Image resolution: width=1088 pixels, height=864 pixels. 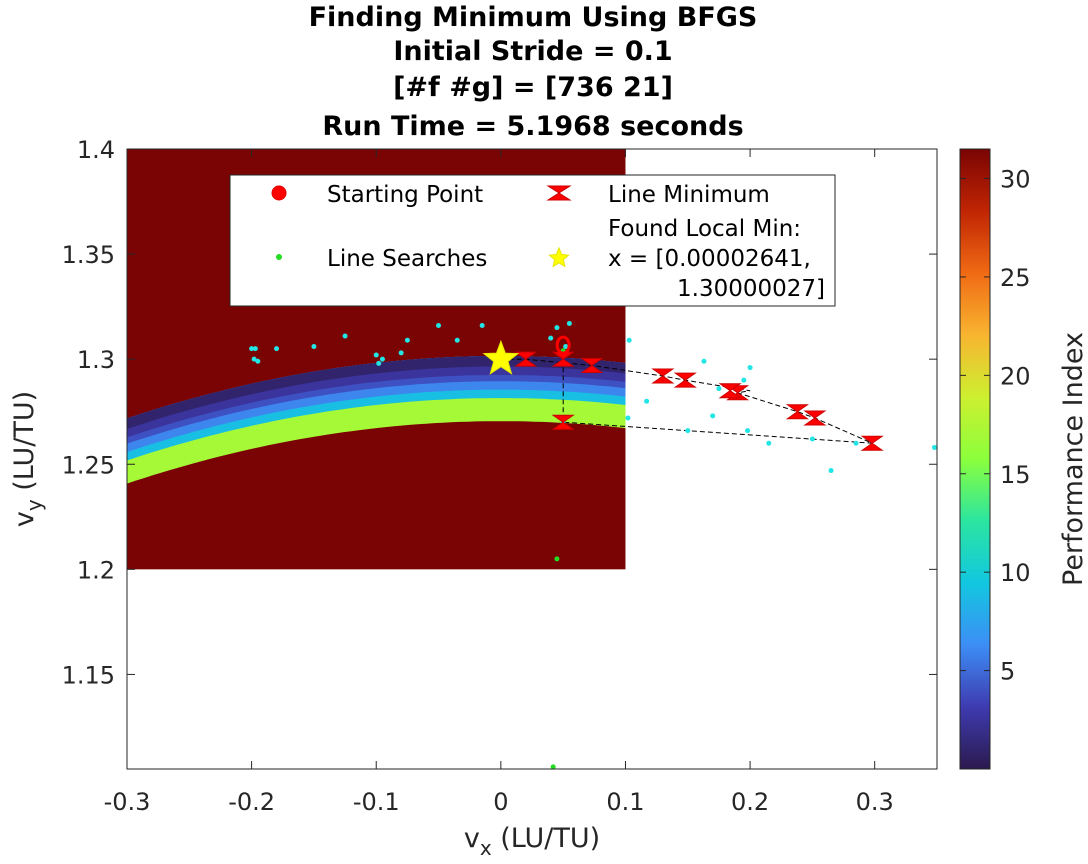 I want to click on legend-found-min-marker, so click(x=559, y=257).